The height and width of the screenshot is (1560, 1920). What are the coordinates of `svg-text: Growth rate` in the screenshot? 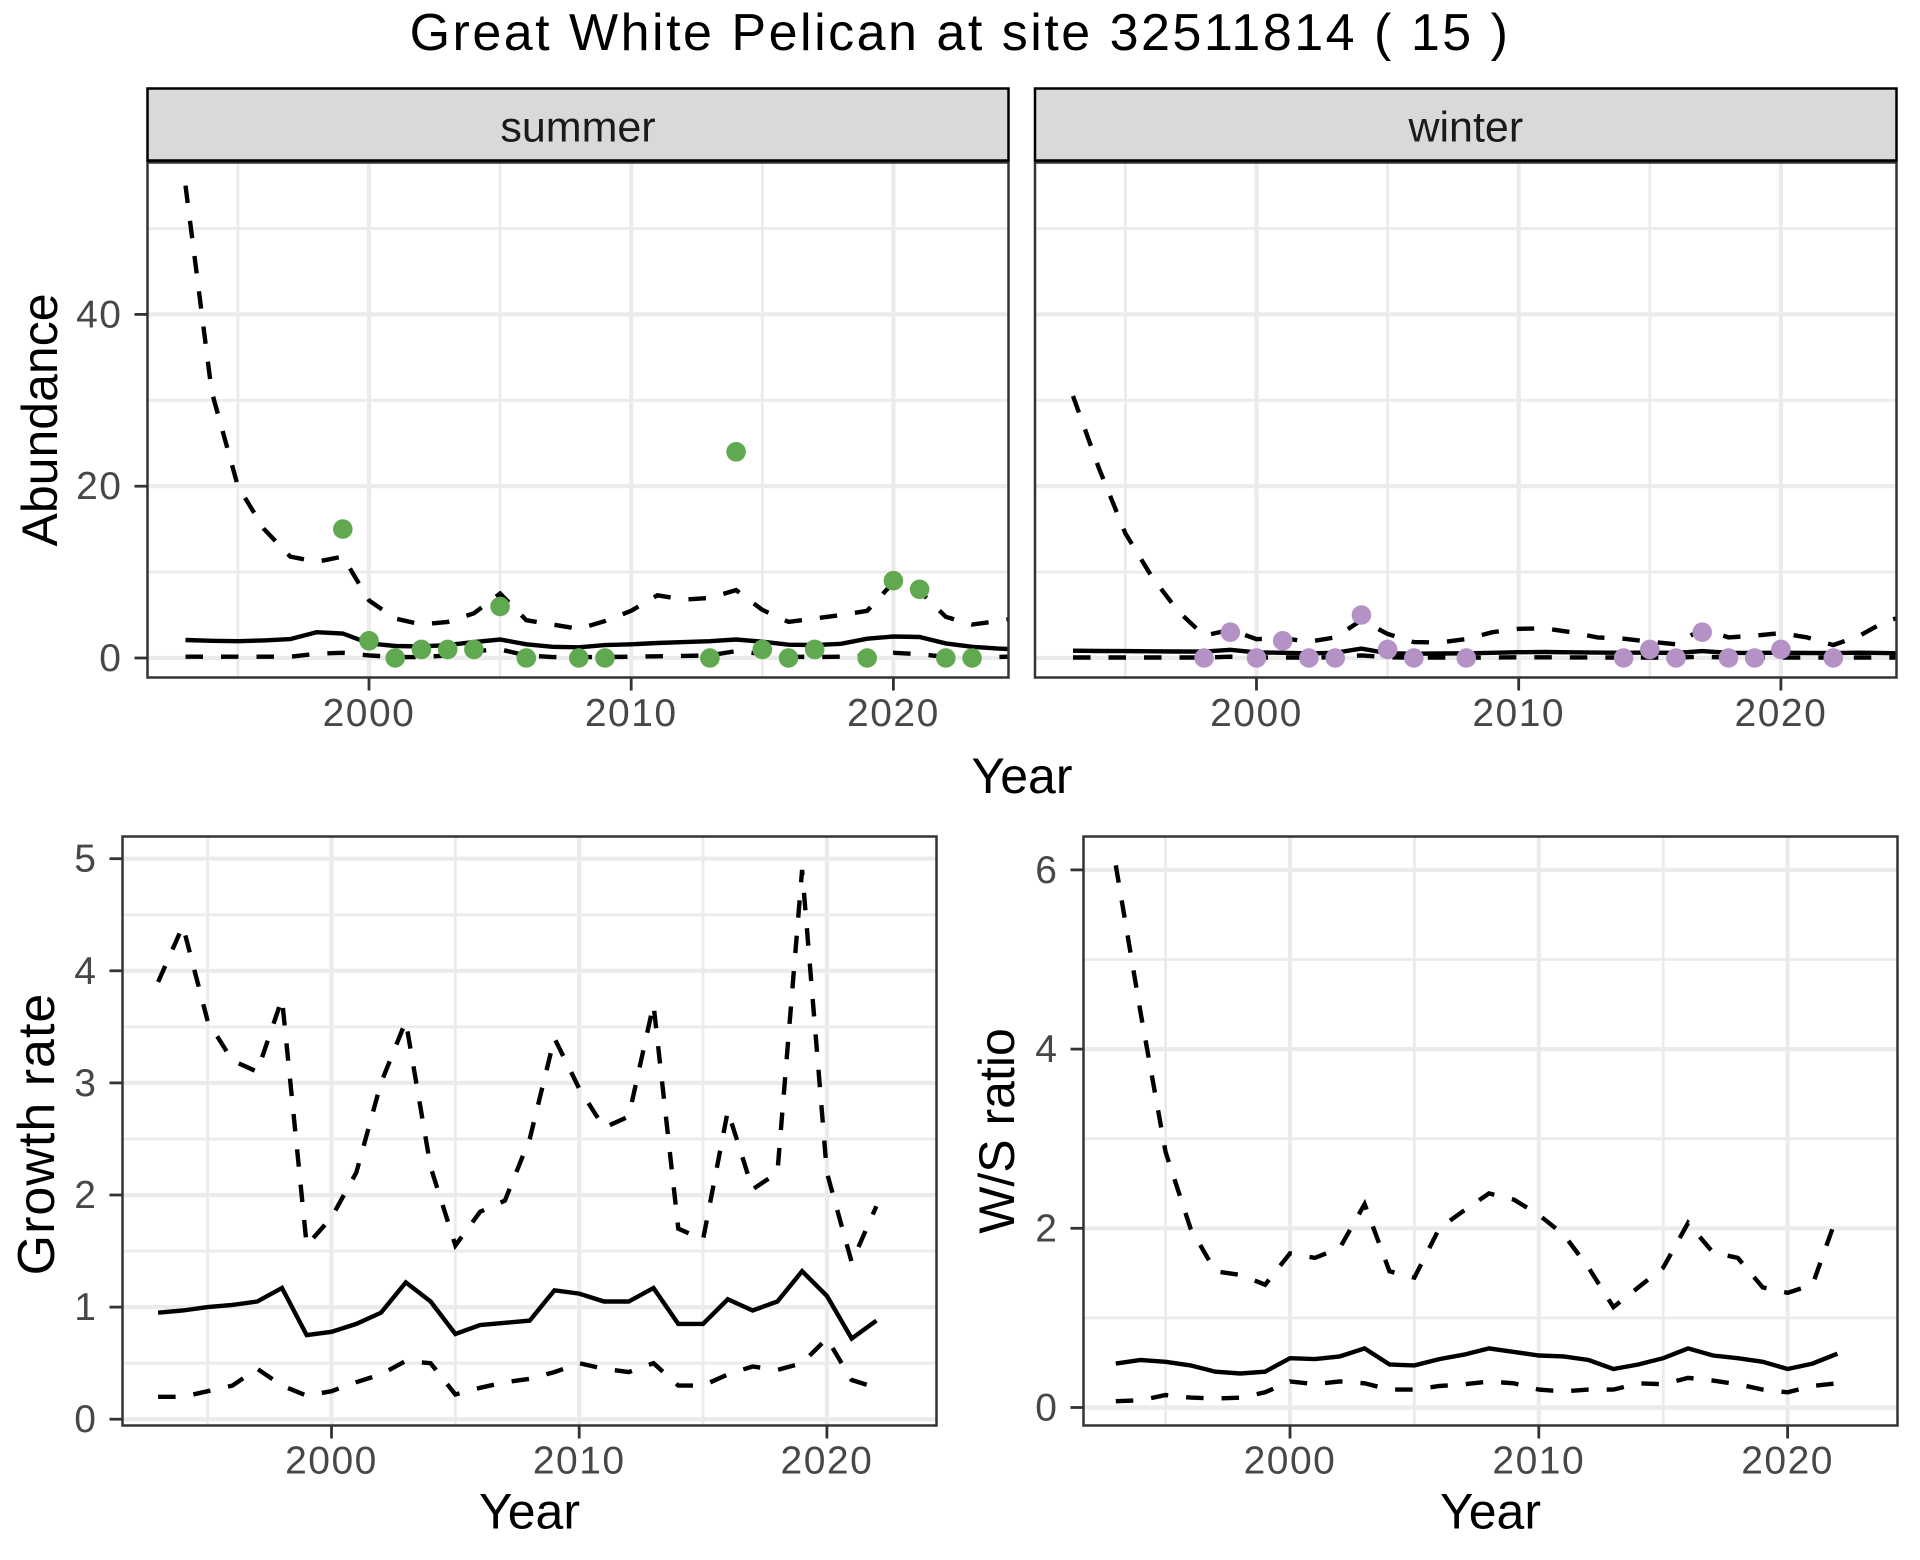 It's located at (37, 1134).